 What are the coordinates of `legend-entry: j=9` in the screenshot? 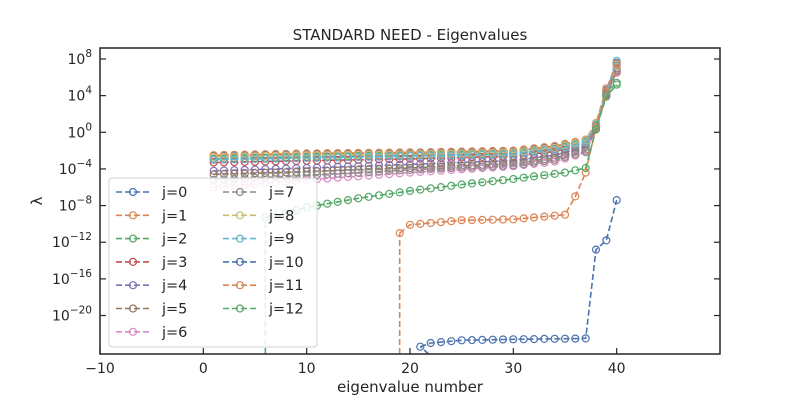 It's located at (258, 240).